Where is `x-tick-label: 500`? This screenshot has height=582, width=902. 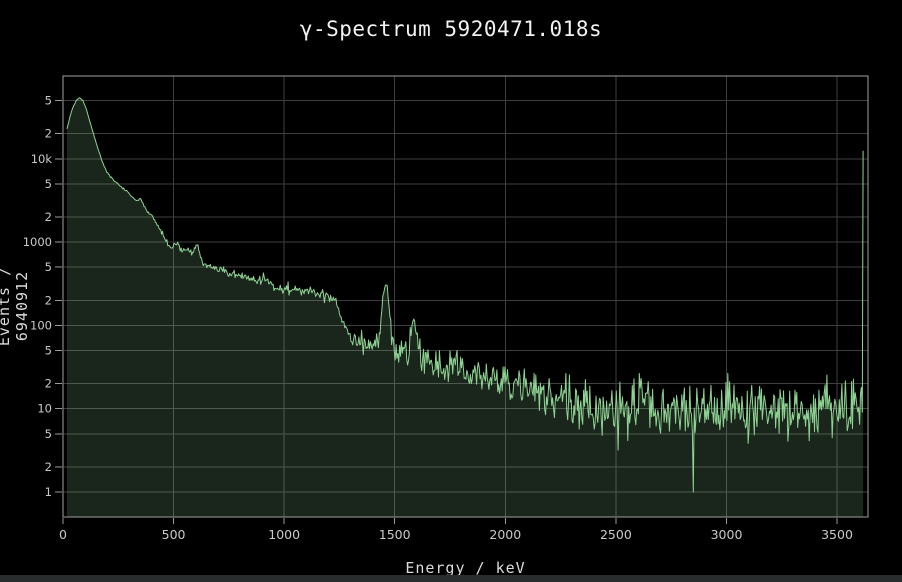 x-tick-label: 500 is located at coordinates (174, 534).